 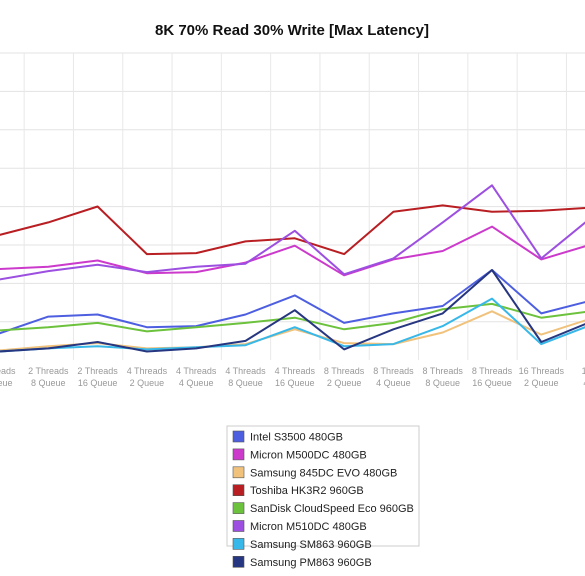 What do you see at coordinates (308, 527) in the screenshot?
I see `legend-label: Micron M510DC 480GB` at bounding box center [308, 527].